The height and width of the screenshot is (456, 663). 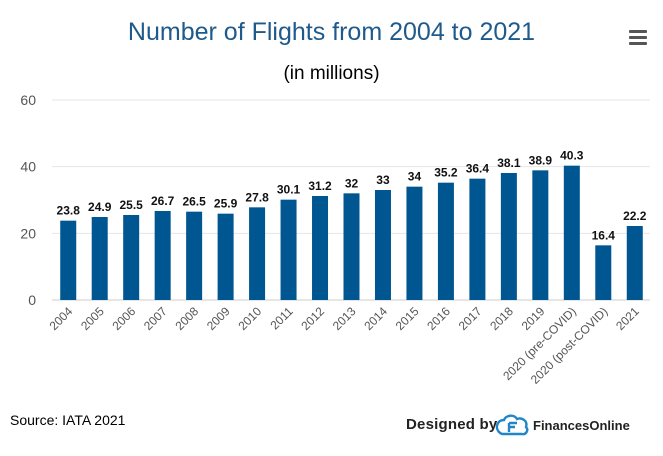 I want to click on data-label: 25.5, so click(x=132, y=205).